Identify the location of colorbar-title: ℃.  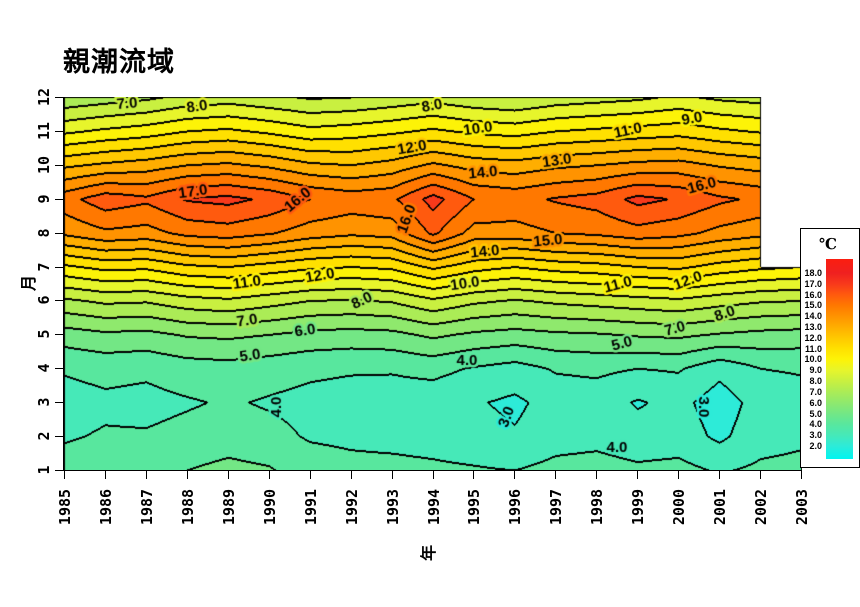
(828, 244).